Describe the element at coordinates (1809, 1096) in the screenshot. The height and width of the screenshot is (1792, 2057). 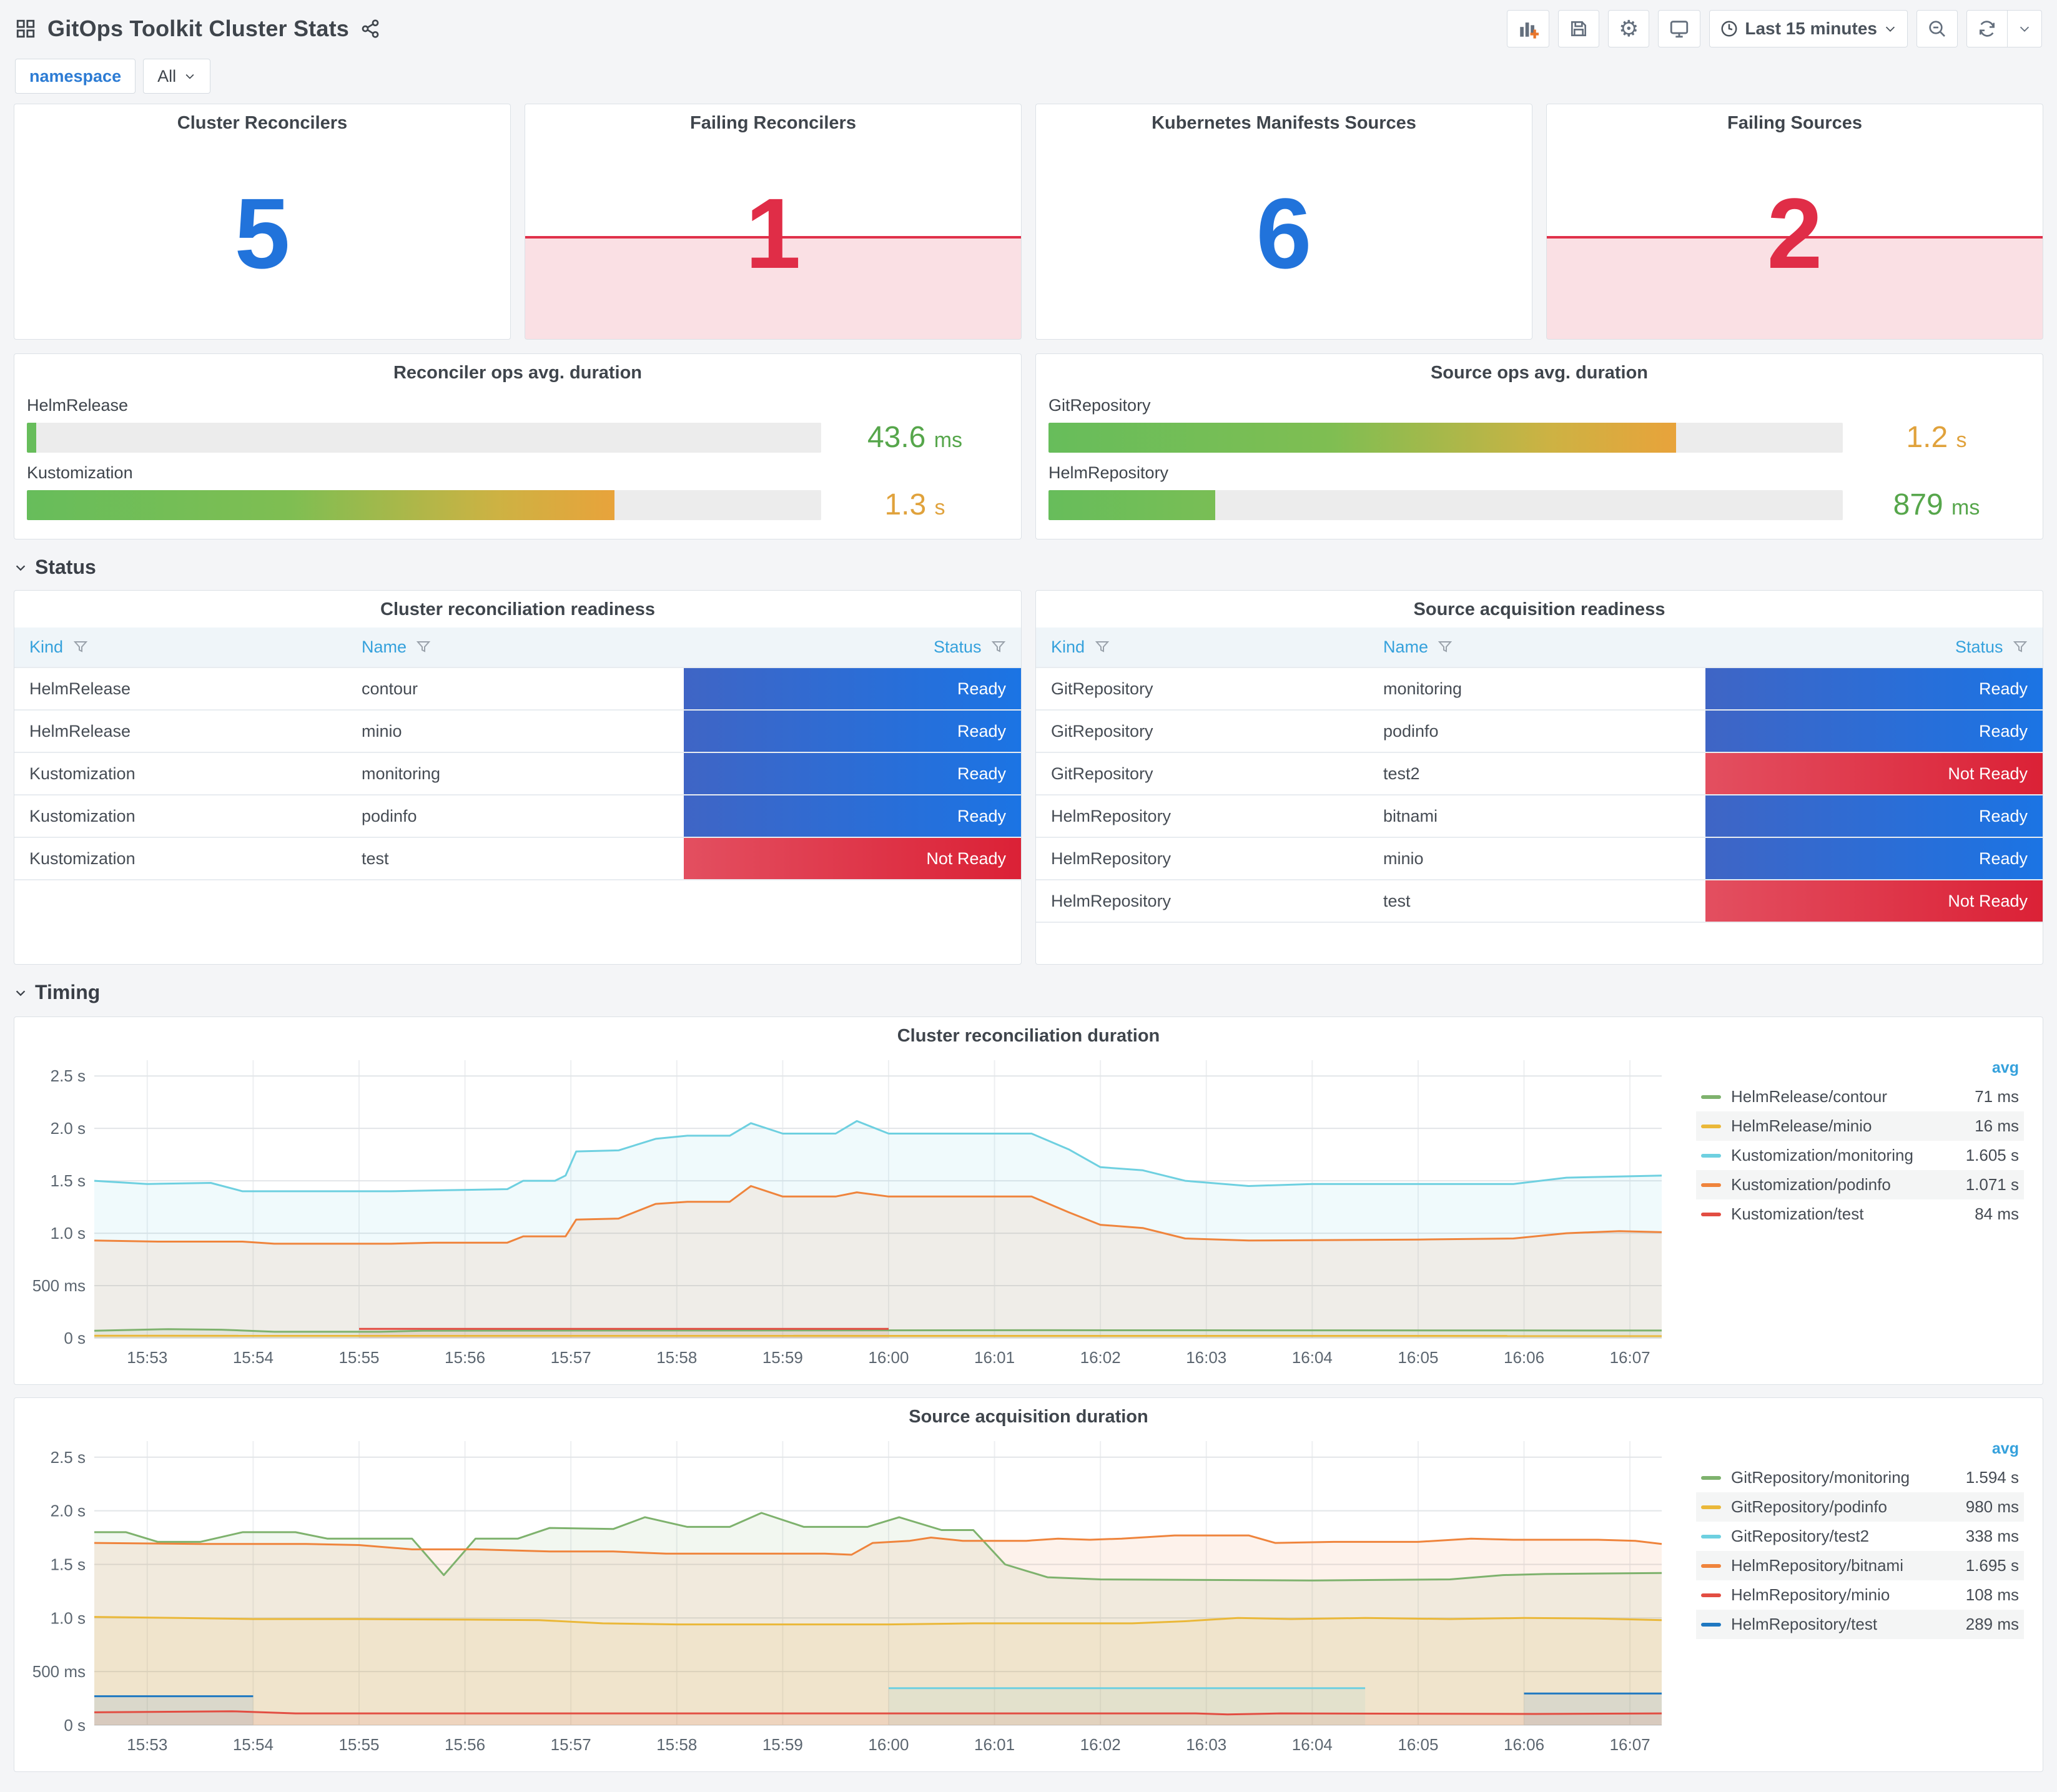
I see `series-name: HelmRelease/contour` at that location.